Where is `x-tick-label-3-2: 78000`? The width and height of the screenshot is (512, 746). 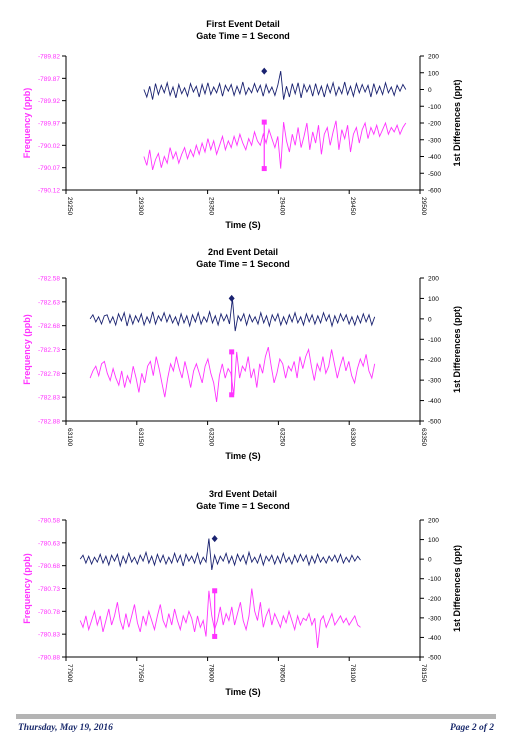
x-tick-label-3-2: 78000 is located at coordinates (211, 673).